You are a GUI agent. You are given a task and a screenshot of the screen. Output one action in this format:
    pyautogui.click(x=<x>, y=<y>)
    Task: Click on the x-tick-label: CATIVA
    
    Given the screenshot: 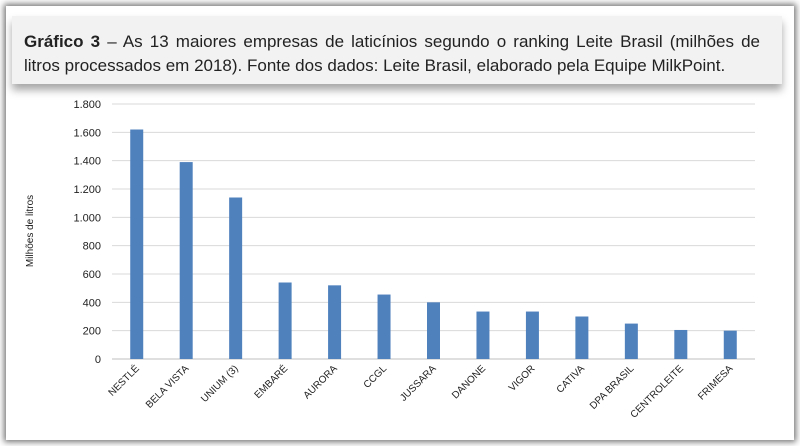 What is the action you would take?
    pyautogui.click(x=571, y=379)
    